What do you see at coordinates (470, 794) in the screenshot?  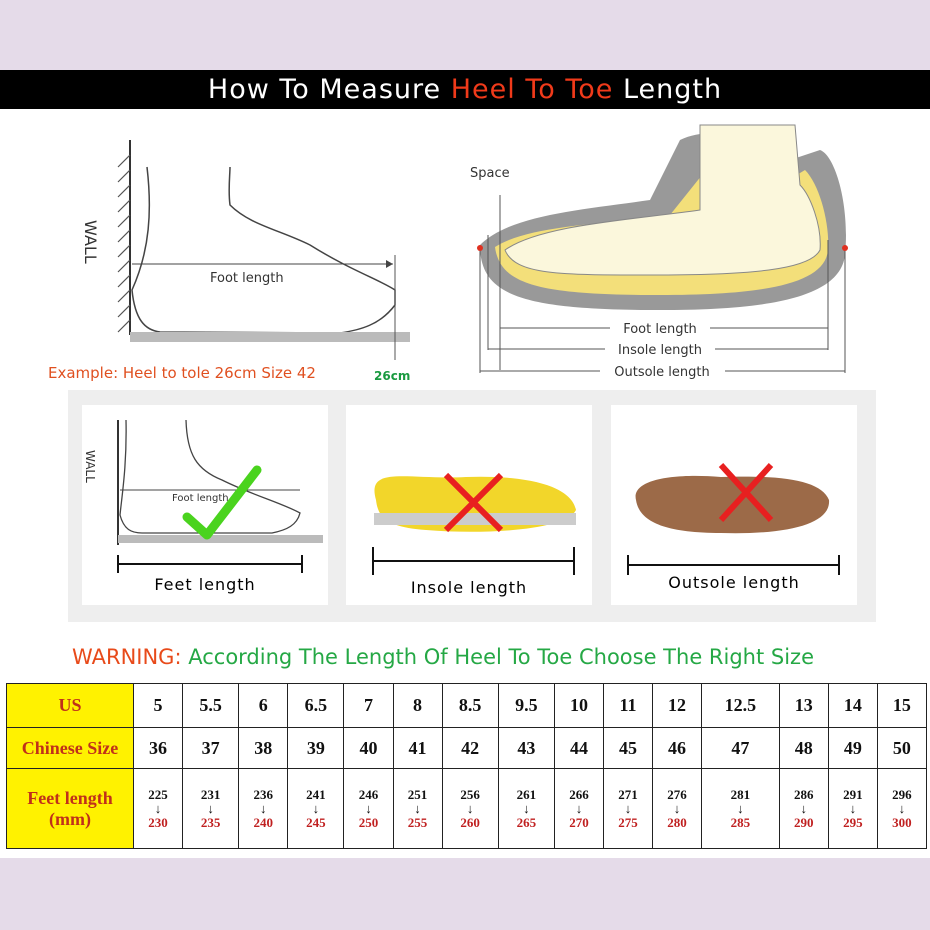 I see `feet-from: 256` at bounding box center [470, 794].